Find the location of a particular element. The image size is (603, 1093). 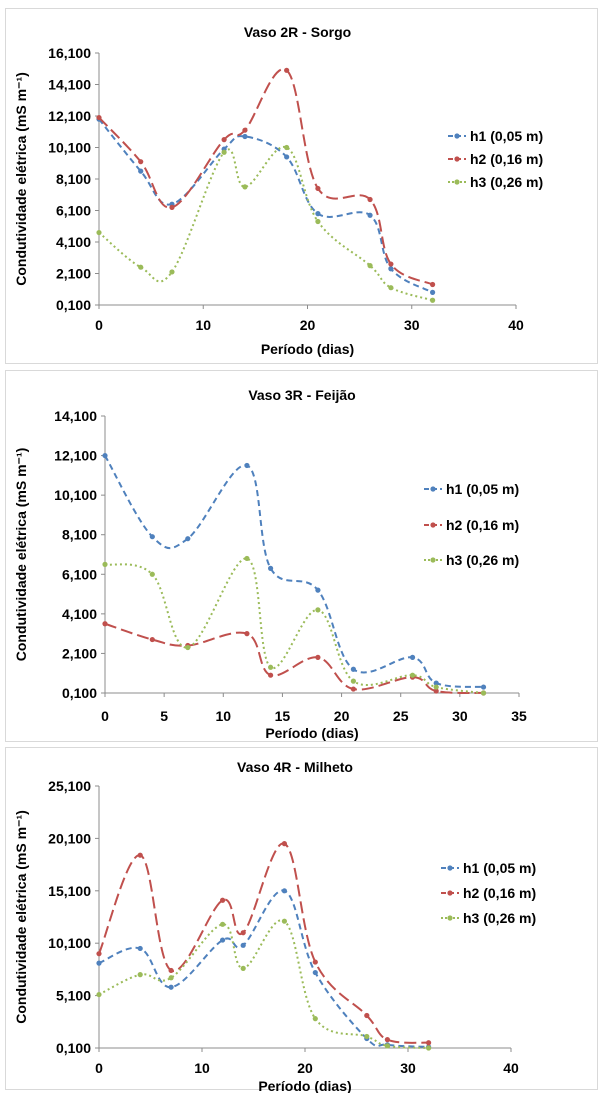

x-tick-label: 15 is located at coordinates (283, 716).